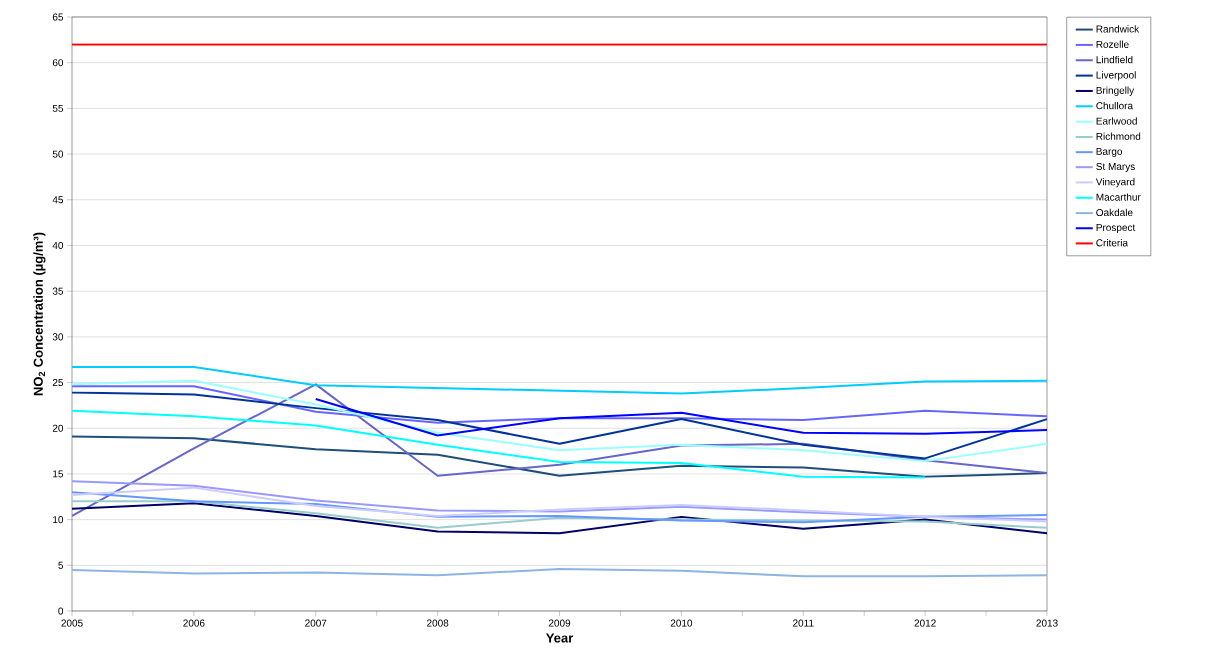 The image size is (1214, 666). I want to click on x-tick-label: 2007, so click(316, 623).